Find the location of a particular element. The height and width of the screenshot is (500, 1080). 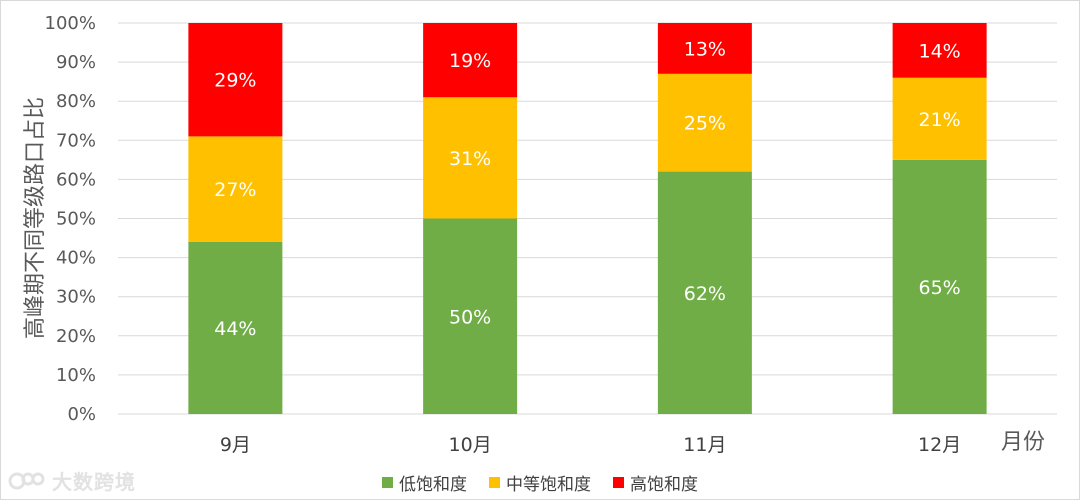

y-tick-label: 60% is located at coordinates (76, 179).